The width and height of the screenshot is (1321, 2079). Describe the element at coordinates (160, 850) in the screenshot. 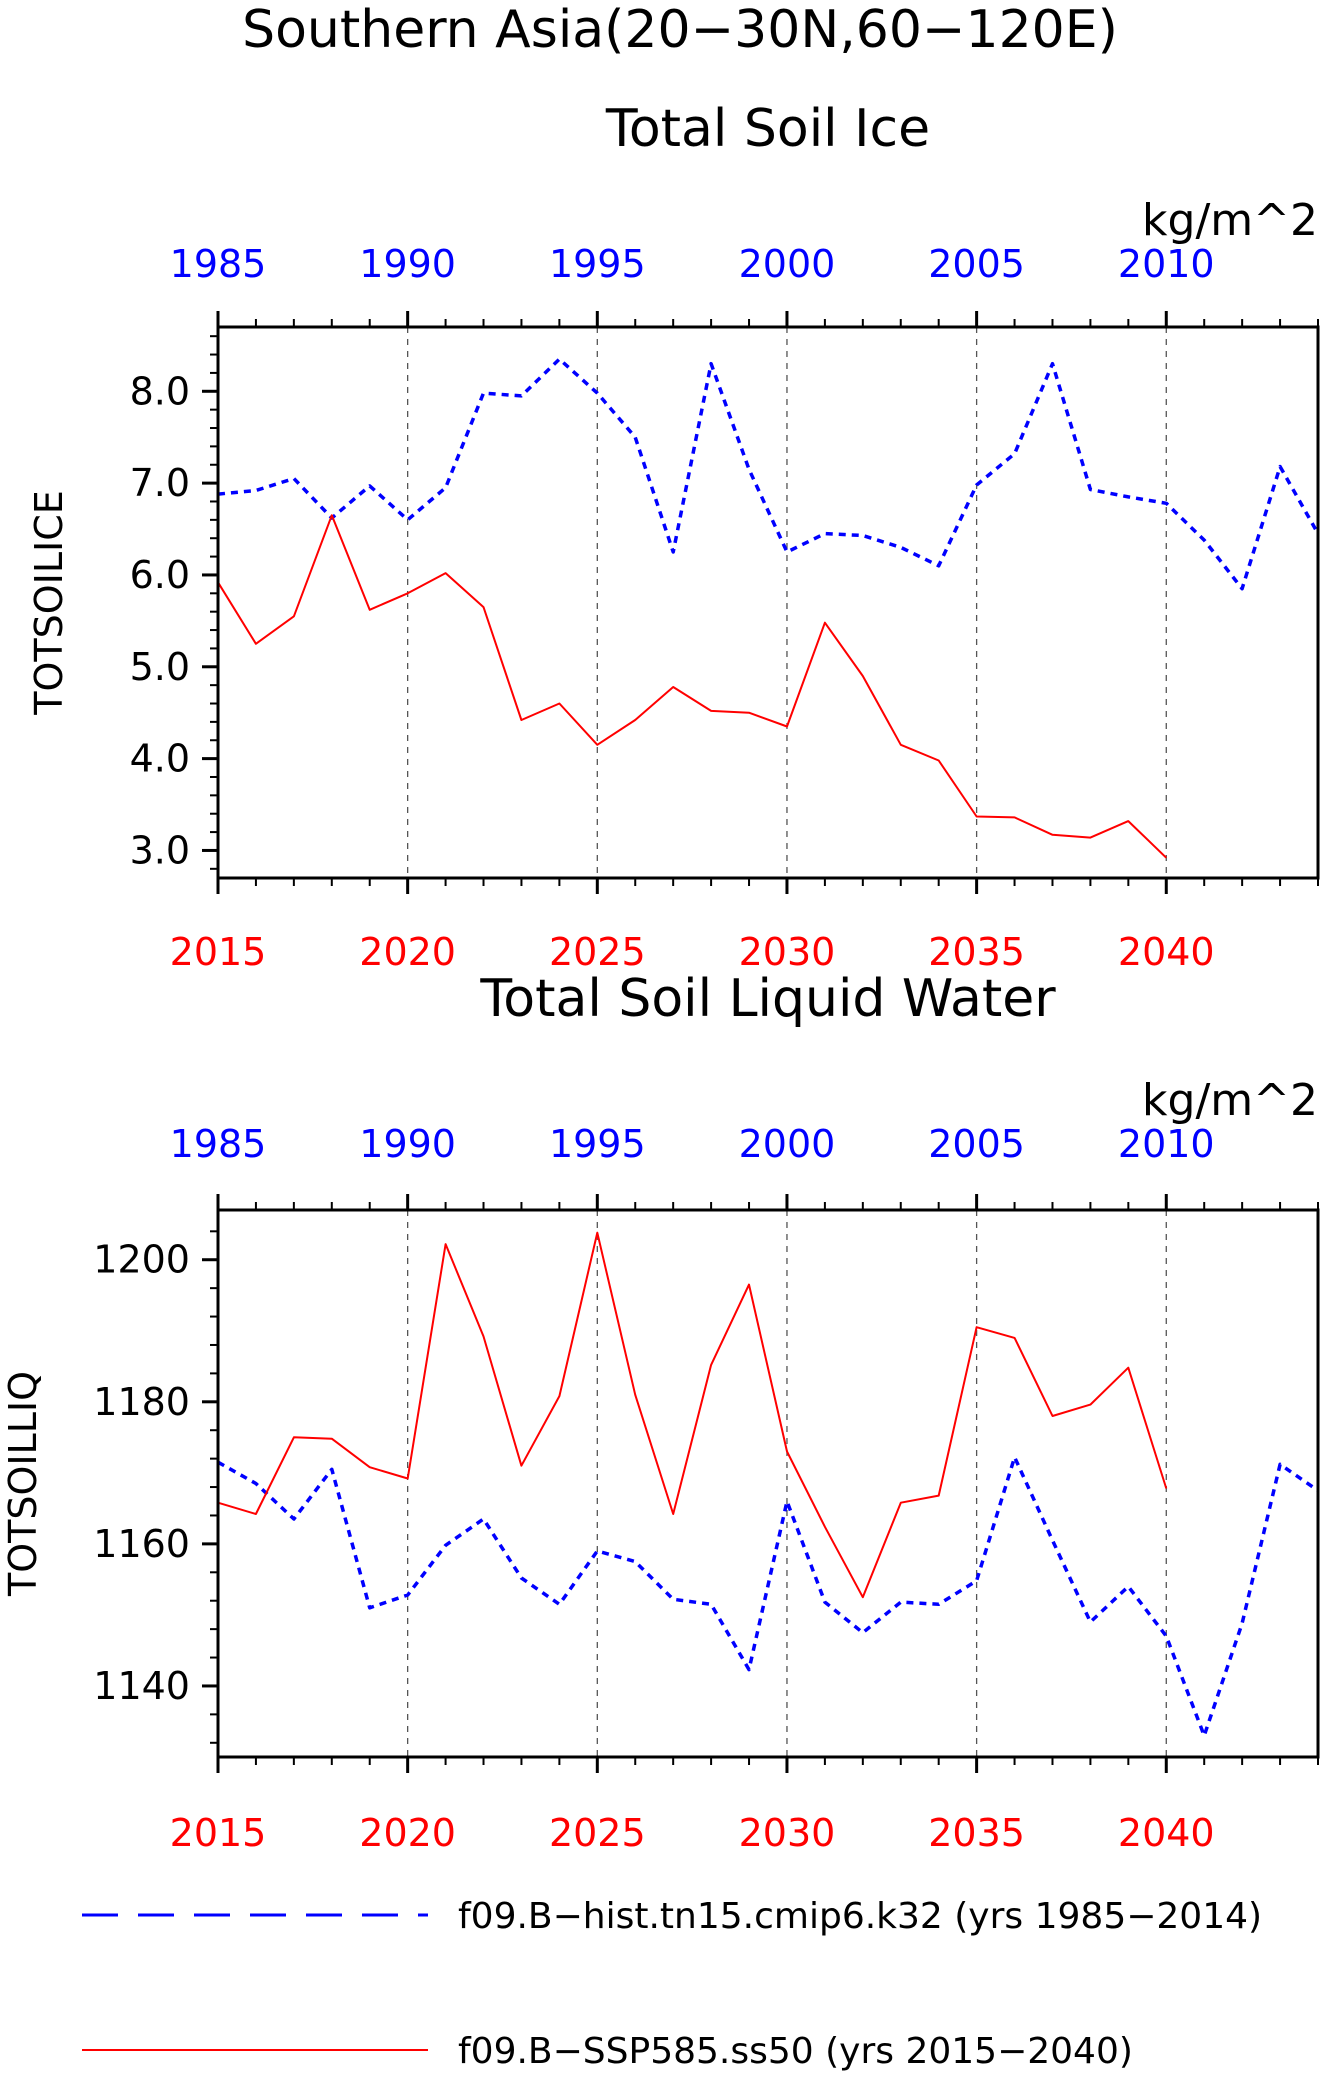

I see `y-tick-label: 3.0` at that location.